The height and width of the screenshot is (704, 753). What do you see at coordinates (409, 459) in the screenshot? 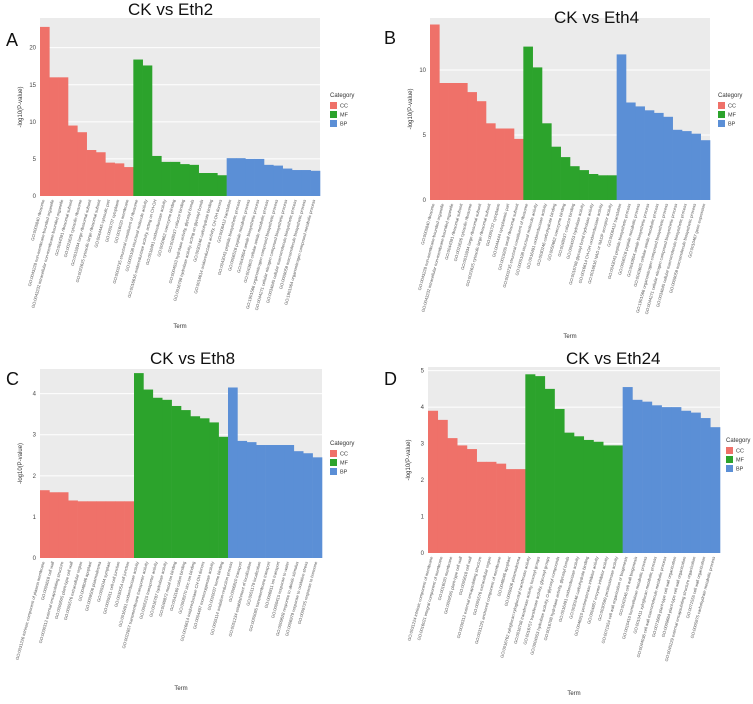
I see `y-axis-label: -log10(P-value)` at bounding box center [409, 459].